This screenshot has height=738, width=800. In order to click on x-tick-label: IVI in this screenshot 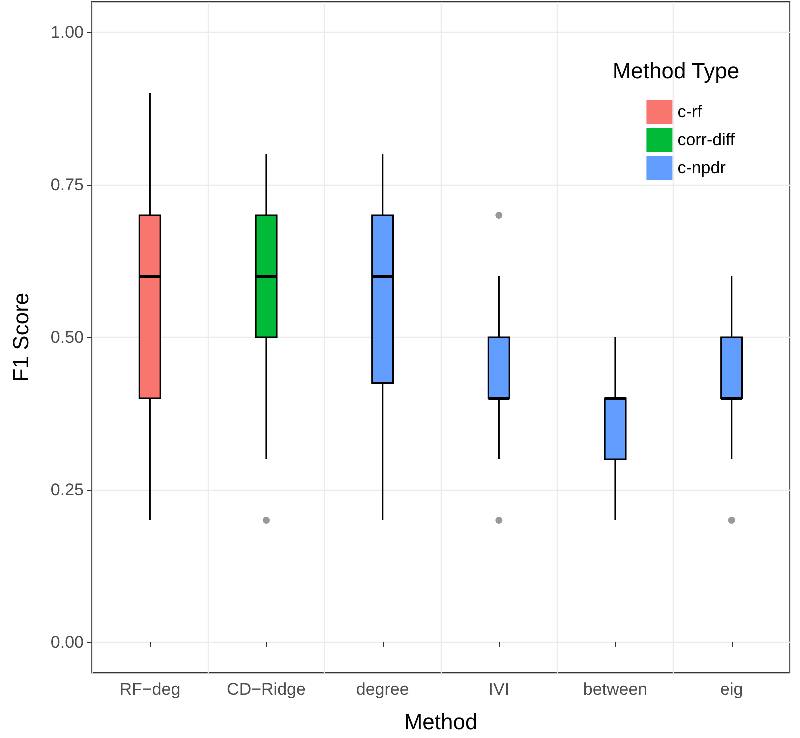, I will do `click(499, 689)`.